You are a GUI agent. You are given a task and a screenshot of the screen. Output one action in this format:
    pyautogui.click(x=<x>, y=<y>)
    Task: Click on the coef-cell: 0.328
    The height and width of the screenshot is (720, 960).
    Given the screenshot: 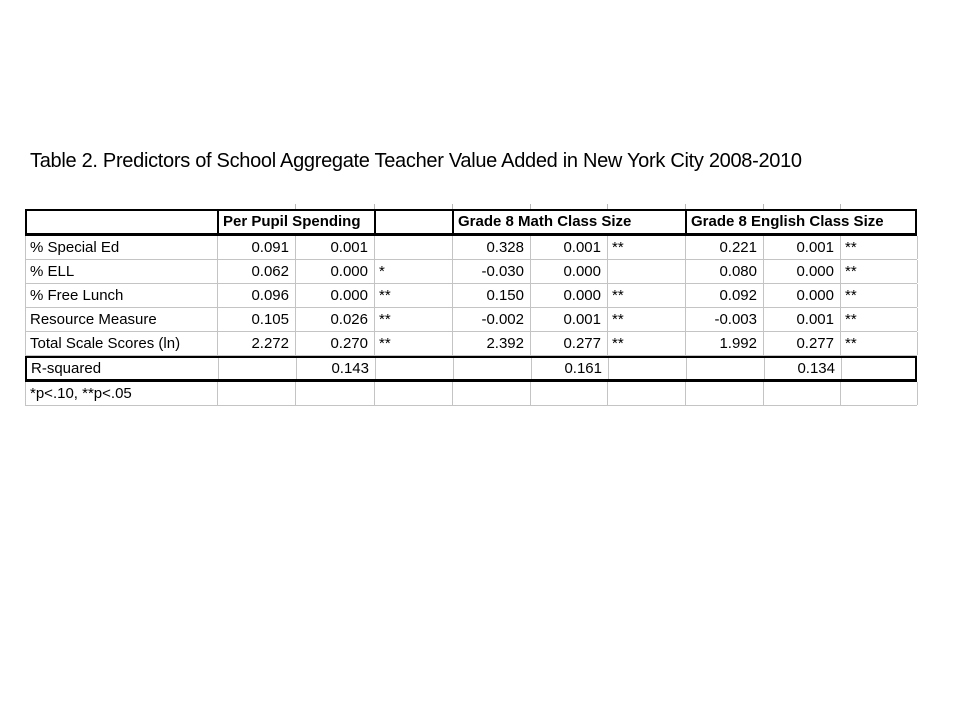 What is the action you would take?
    pyautogui.click(x=492, y=247)
    